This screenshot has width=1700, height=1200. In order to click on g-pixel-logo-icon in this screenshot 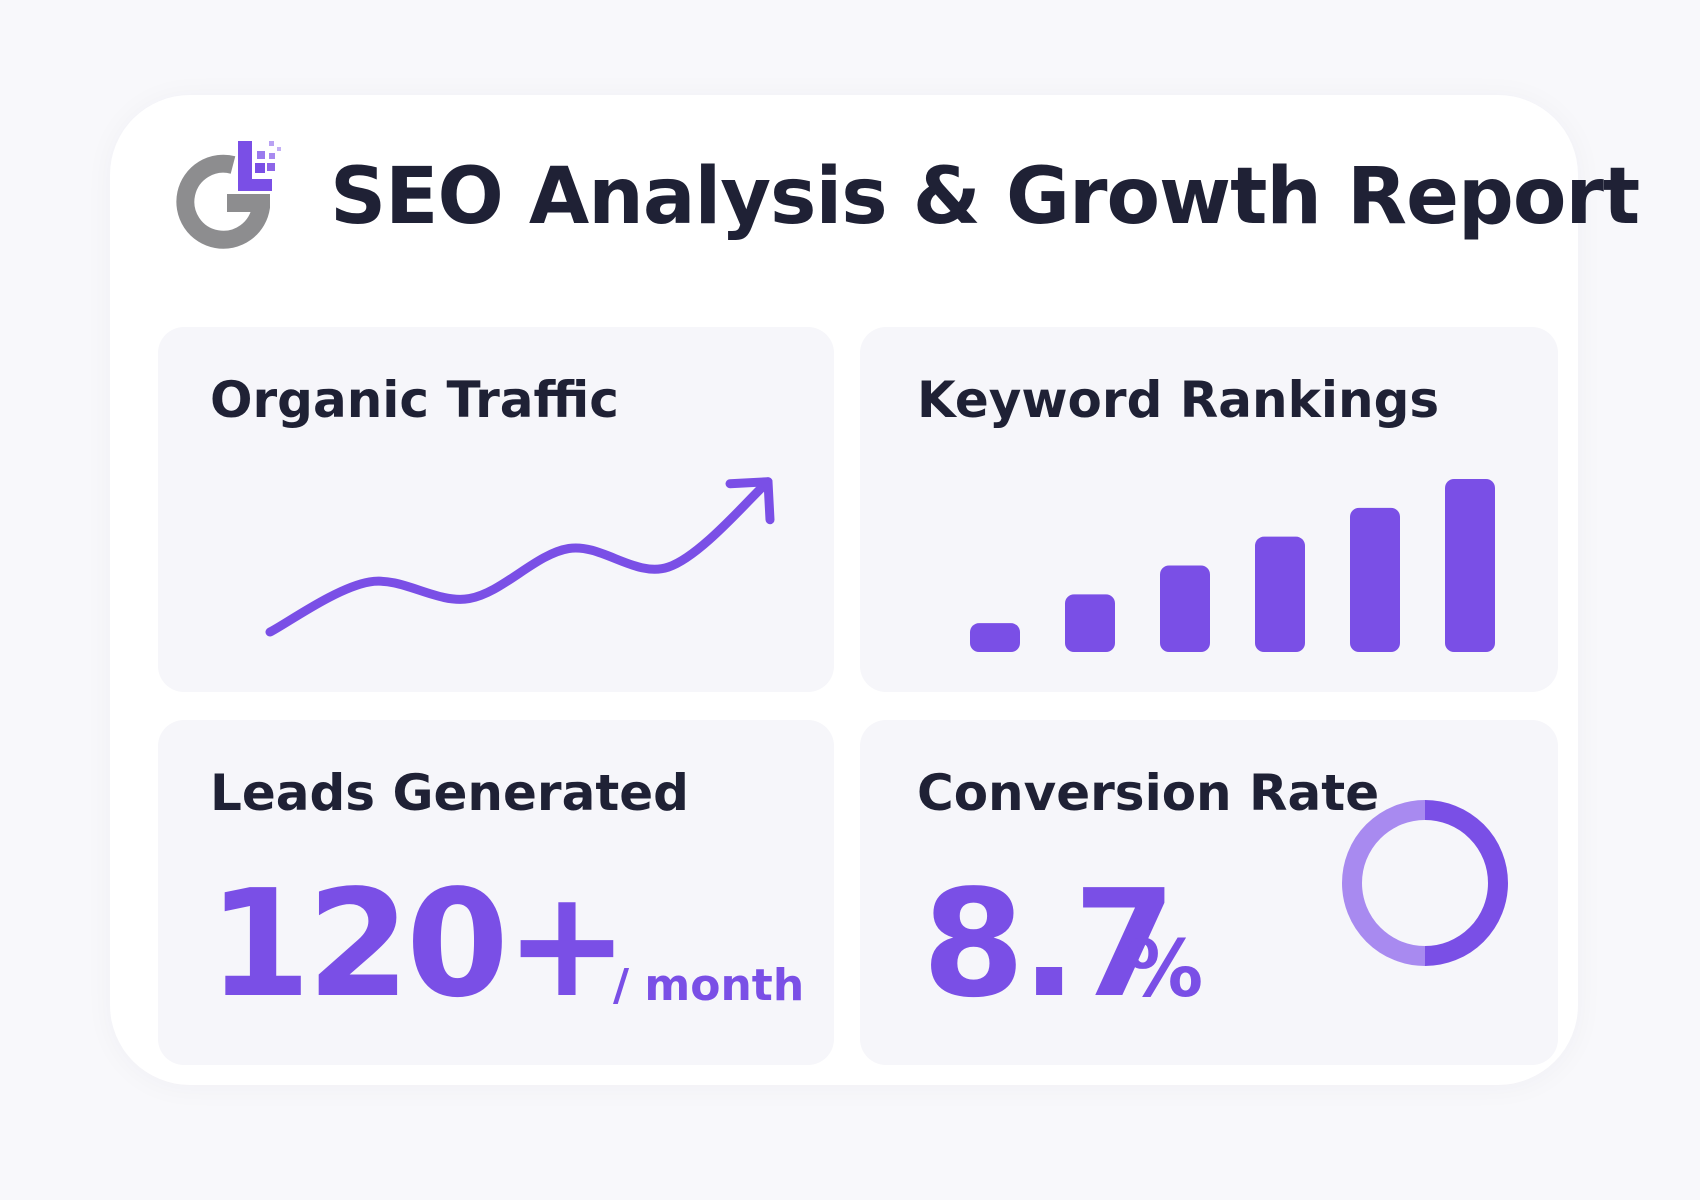, I will do `click(228, 195)`.